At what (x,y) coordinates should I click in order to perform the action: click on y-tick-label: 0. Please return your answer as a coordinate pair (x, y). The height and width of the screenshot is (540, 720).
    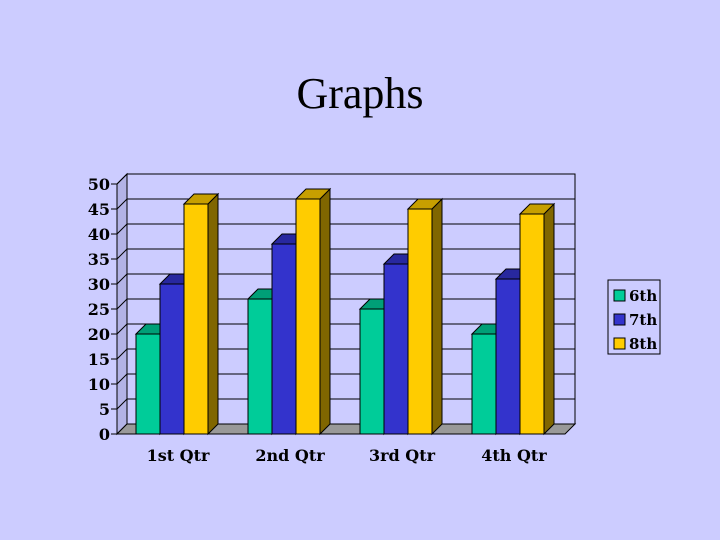
    Looking at the image, I should click on (104, 434).